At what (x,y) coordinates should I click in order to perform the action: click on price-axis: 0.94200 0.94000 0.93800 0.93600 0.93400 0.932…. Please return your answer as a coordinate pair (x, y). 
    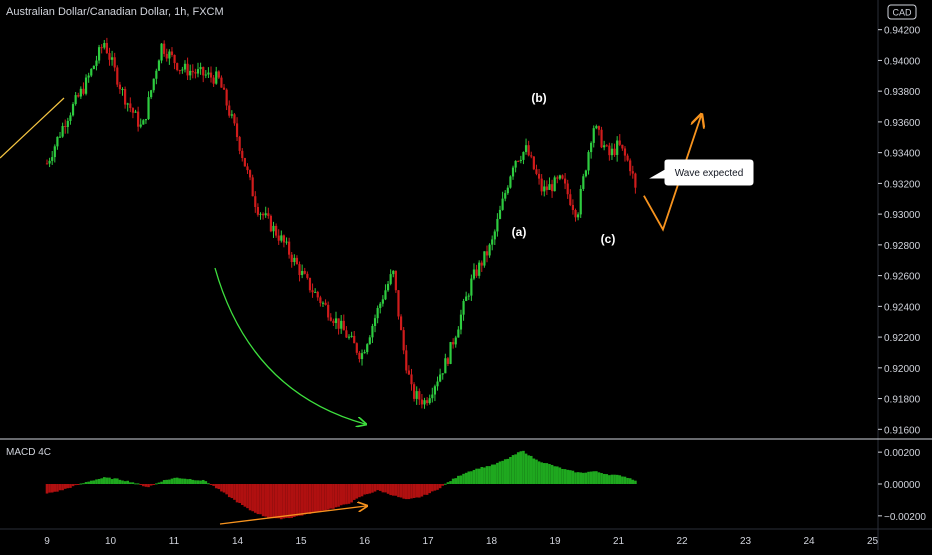
    Looking at the image, I should click on (899, 231).